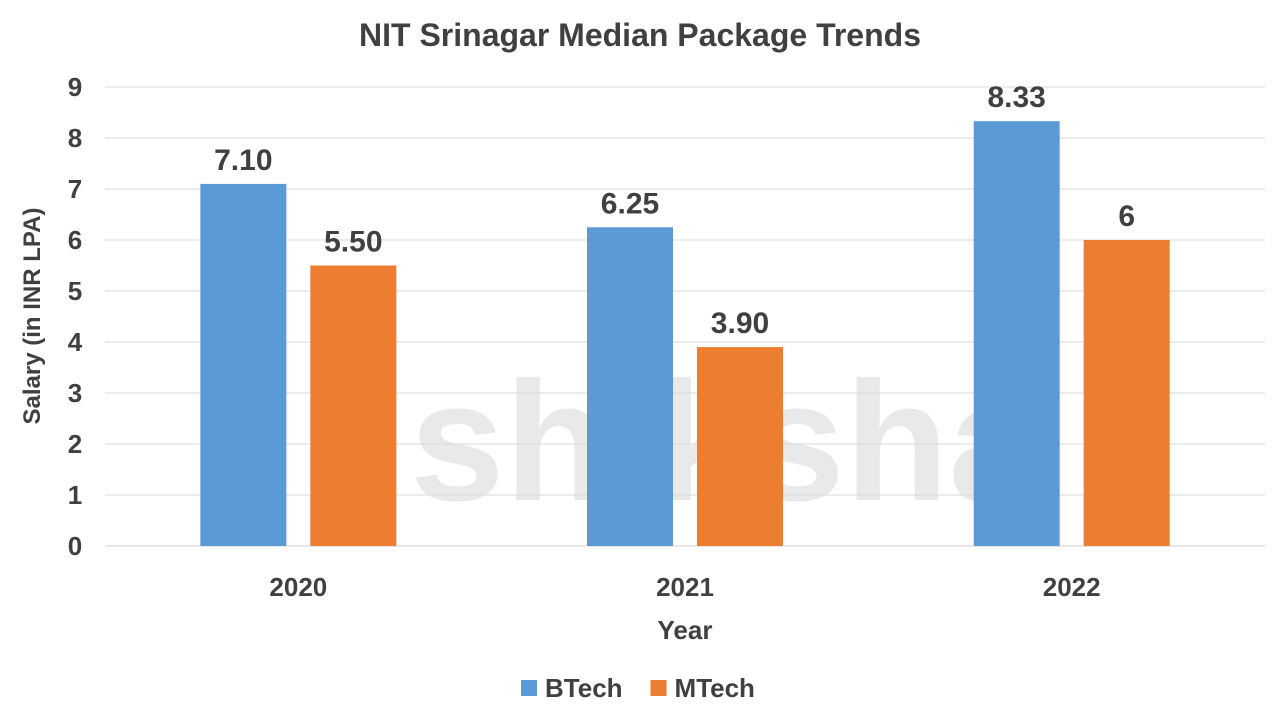 Image resolution: width=1280 pixels, height=725 pixels. Describe the element at coordinates (75, 495) in the screenshot. I see `y-tick-label: 1` at that location.